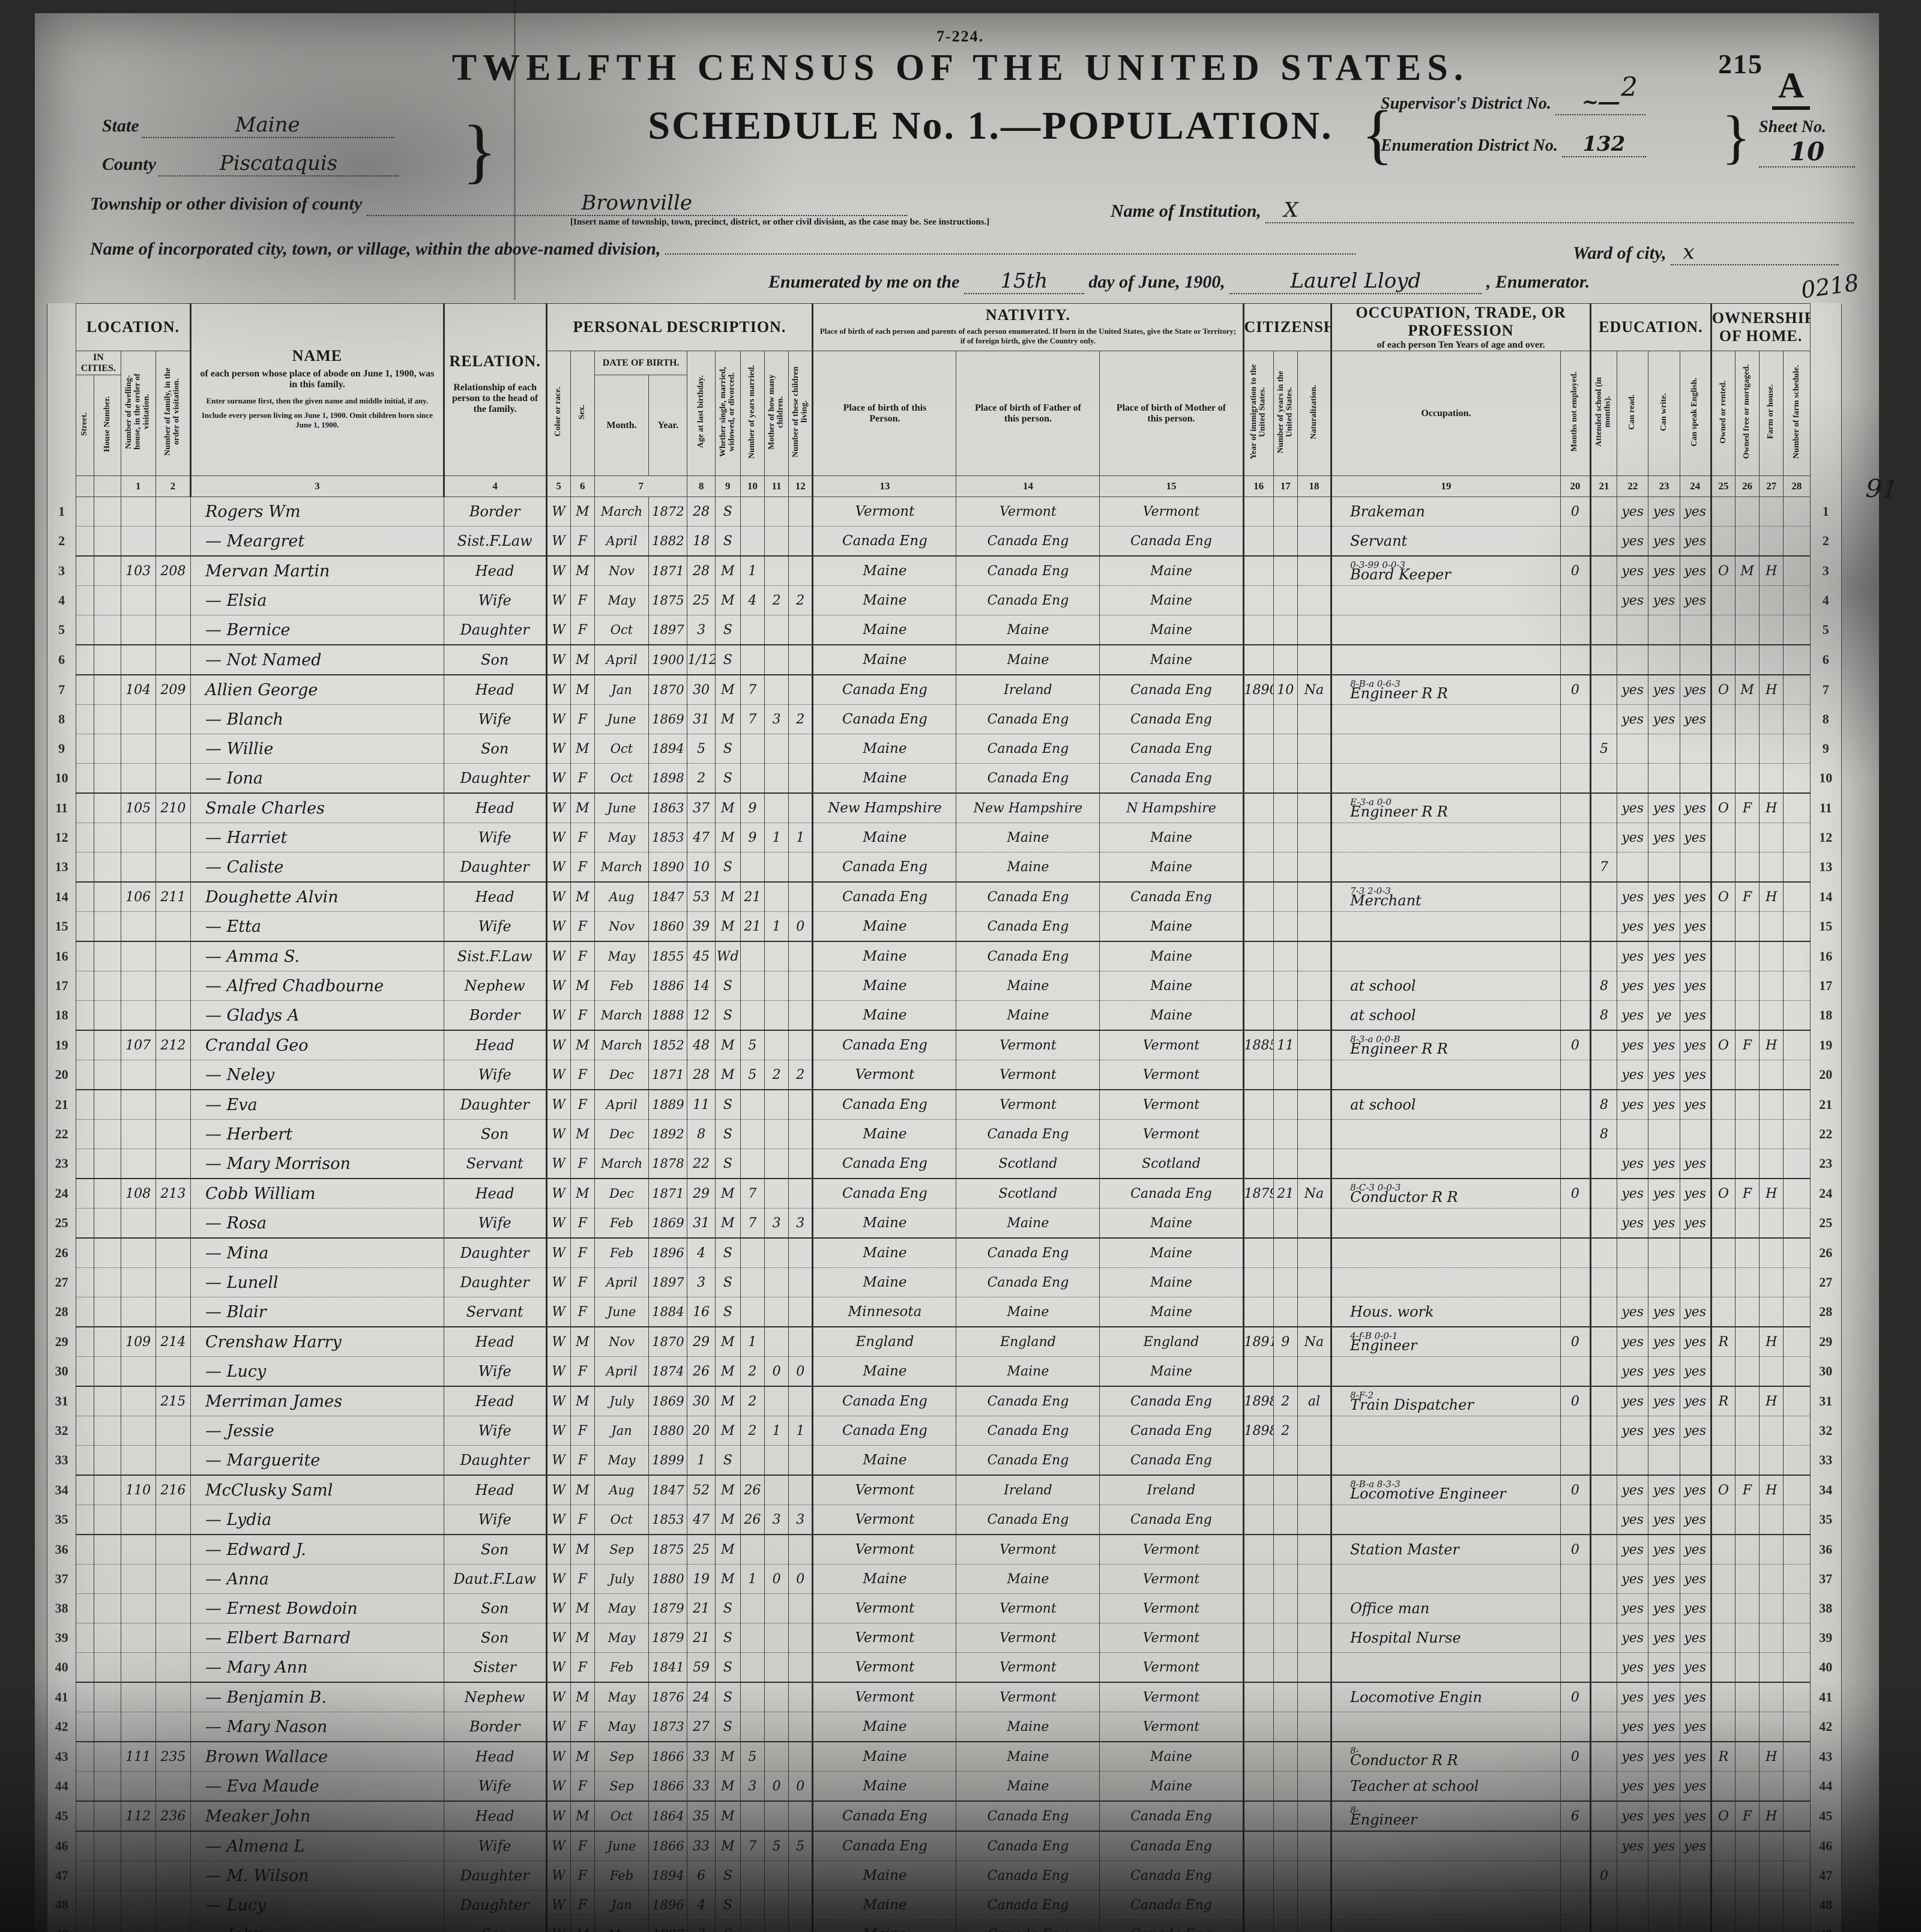  What do you see at coordinates (1186, 211) in the screenshot?
I see `institution-label: Name of Institution,` at bounding box center [1186, 211].